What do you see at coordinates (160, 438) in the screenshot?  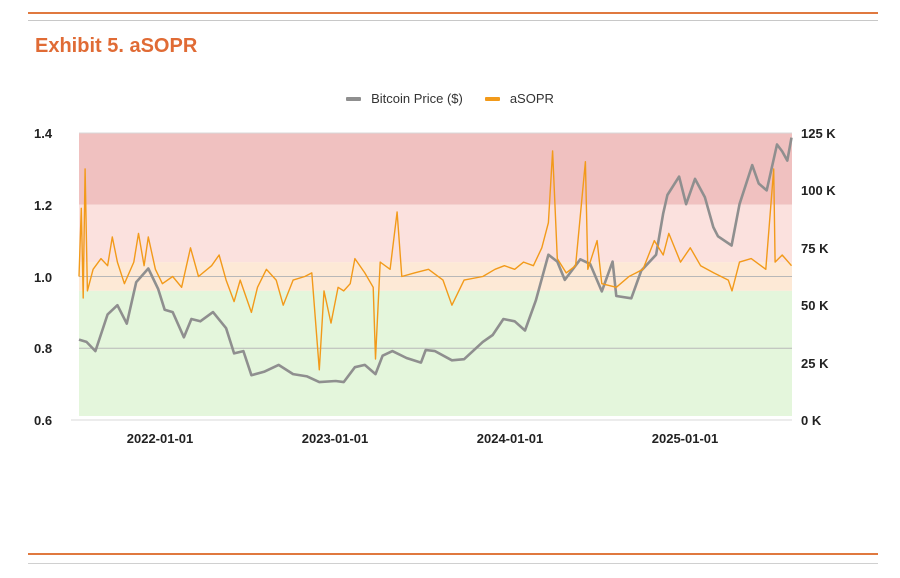 I see `x-tick: 2022-01-01` at bounding box center [160, 438].